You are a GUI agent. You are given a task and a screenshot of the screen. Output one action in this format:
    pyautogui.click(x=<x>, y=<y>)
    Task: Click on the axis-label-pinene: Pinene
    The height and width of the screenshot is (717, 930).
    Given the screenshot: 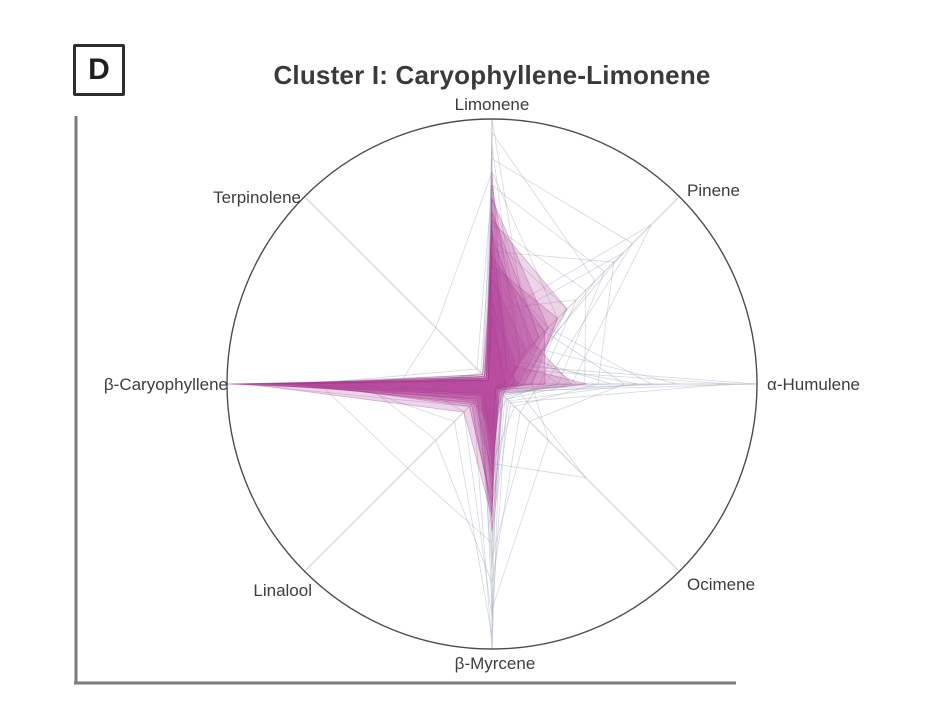 What is the action you would take?
    pyautogui.click(x=713, y=190)
    